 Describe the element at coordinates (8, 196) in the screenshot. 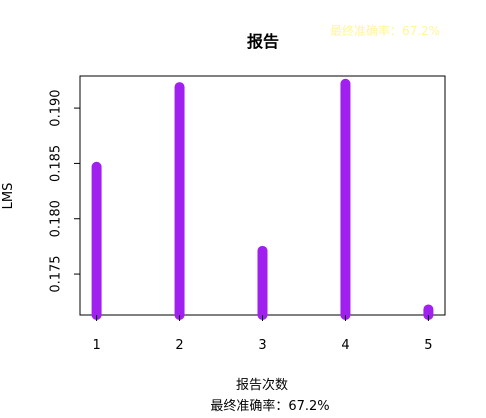

I see `y-axis-label: LMS` at that location.